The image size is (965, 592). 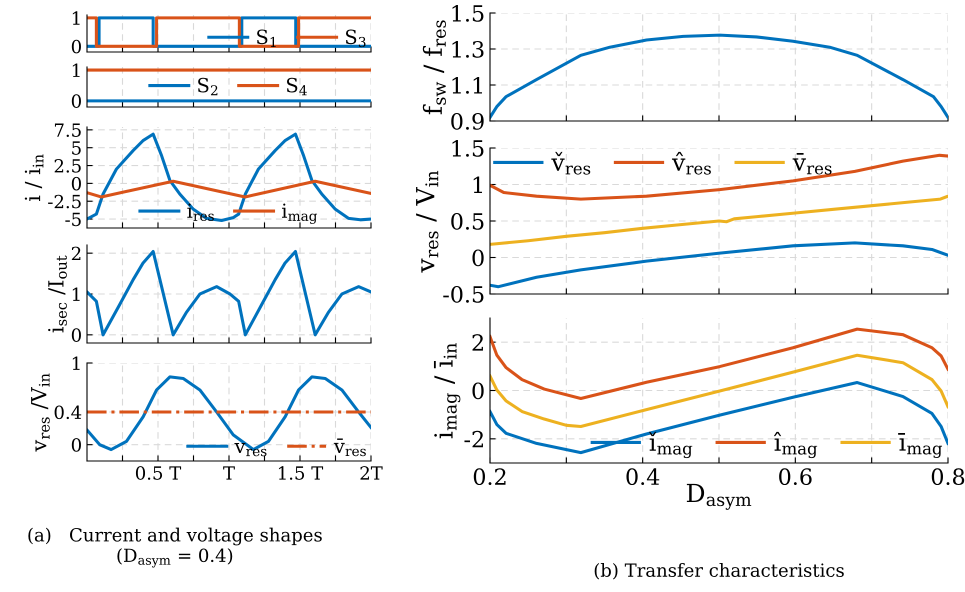 What do you see at coordinates (301, 473) in the screenshot?
I see `x-tick-label: 1.5 T` at bounding box center [301, 473].